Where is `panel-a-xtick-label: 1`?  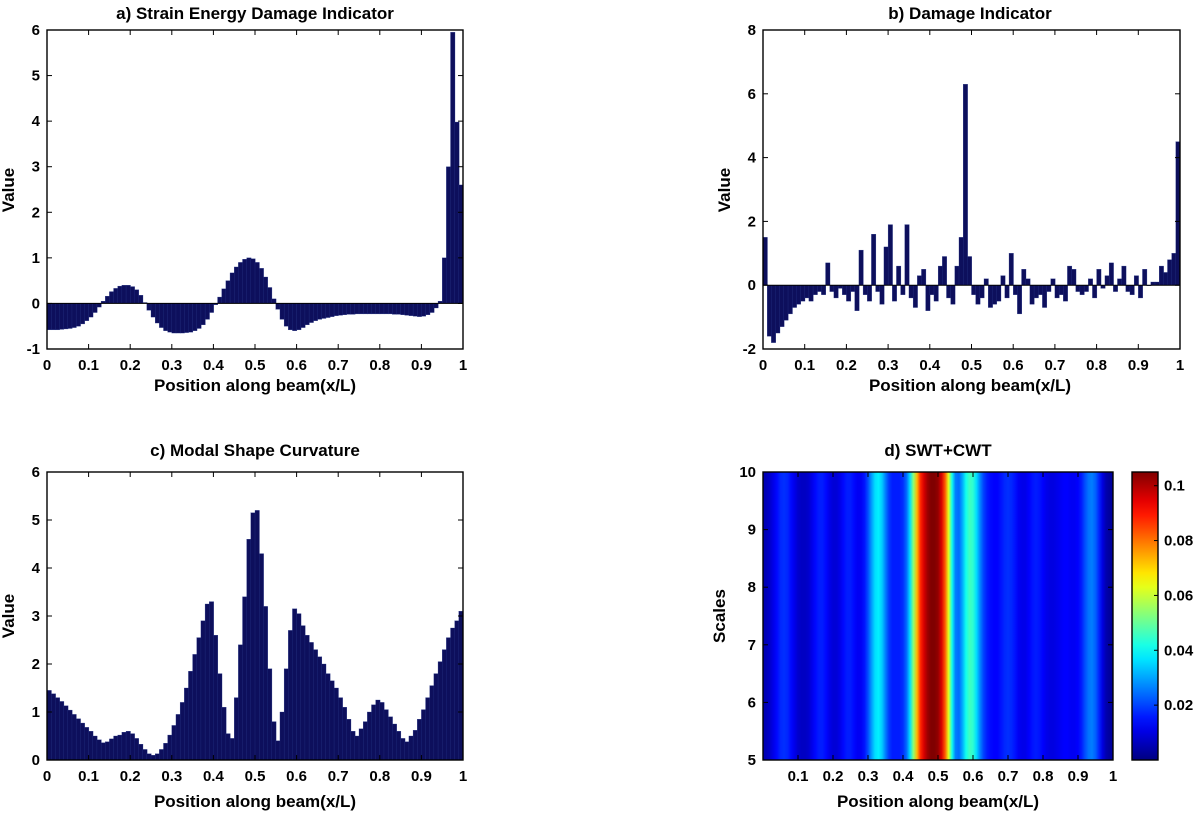 panel-a-xtick-label: 1 is located at coordinates (463, 365).